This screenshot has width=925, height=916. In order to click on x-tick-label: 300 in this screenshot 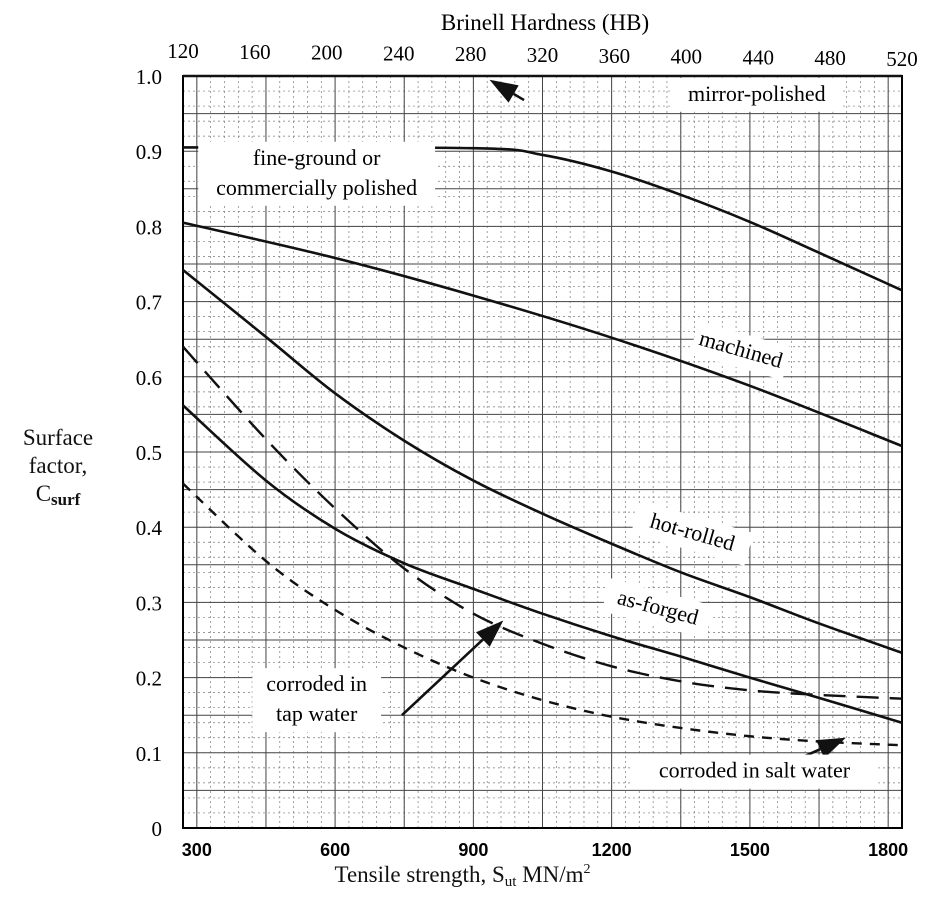, I will do `click(197, 850)`.